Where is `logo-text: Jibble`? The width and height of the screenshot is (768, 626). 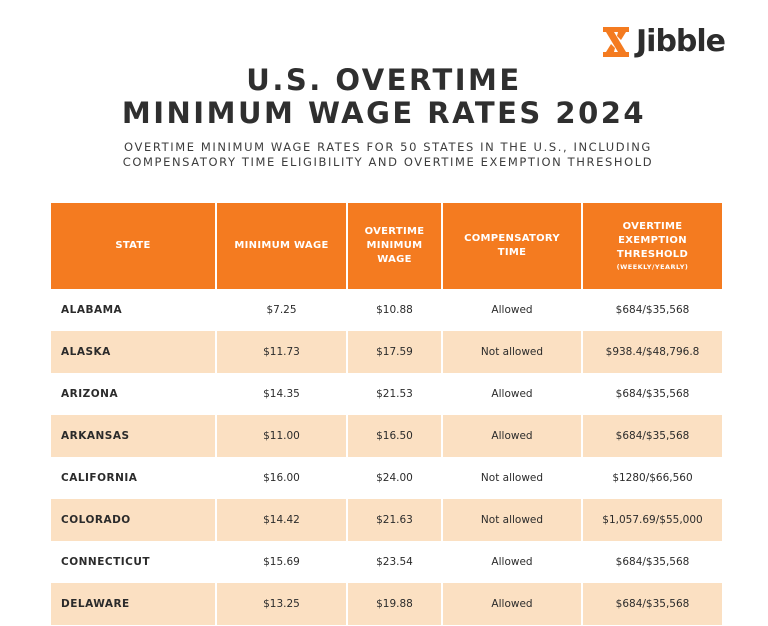
logo-text: Jibble is located at coordinates (681, 41).